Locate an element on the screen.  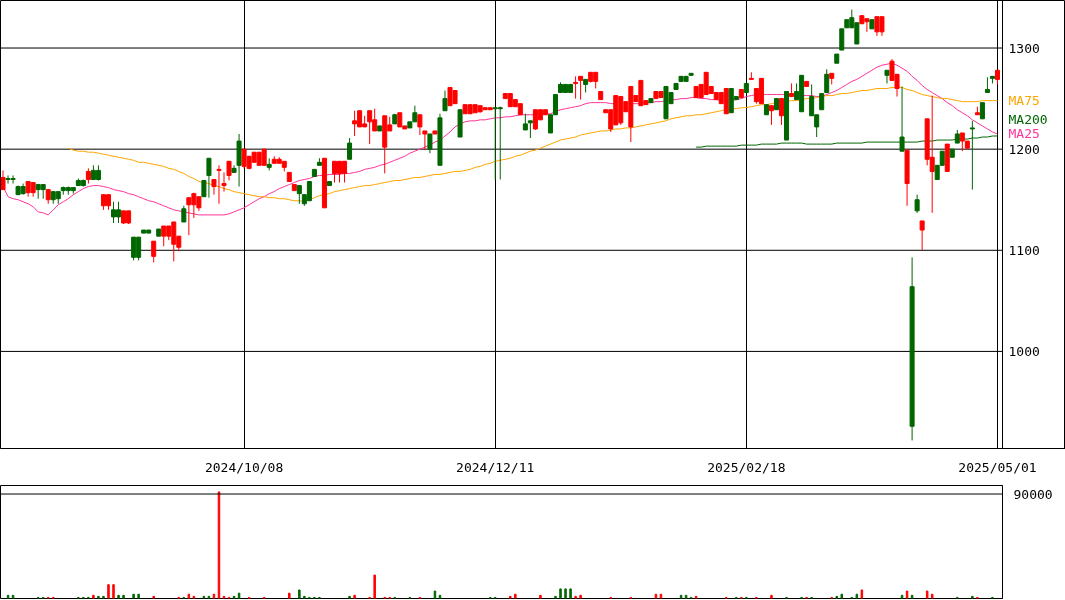
text: 90000 is located at coordinates (1033, 494).